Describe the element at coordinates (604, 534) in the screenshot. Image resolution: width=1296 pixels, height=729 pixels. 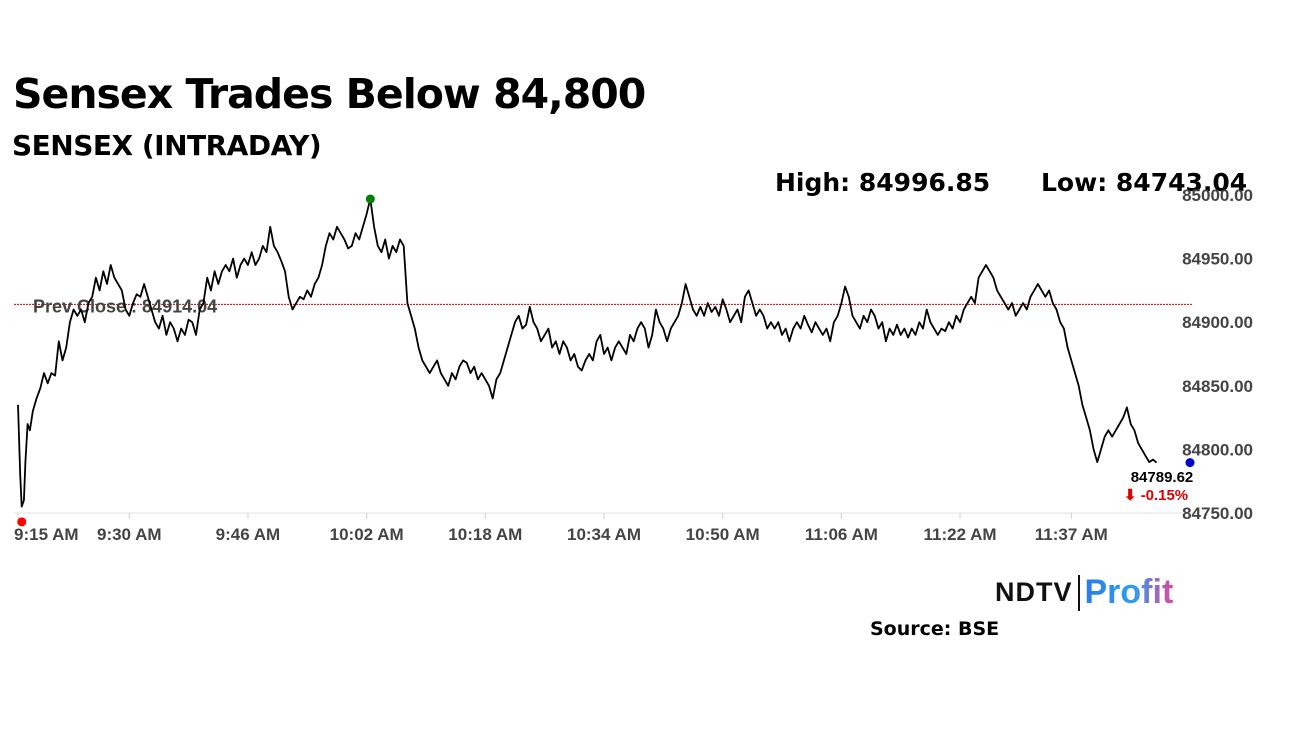
I see `x-tick-label: 10:34 AM` at that location.